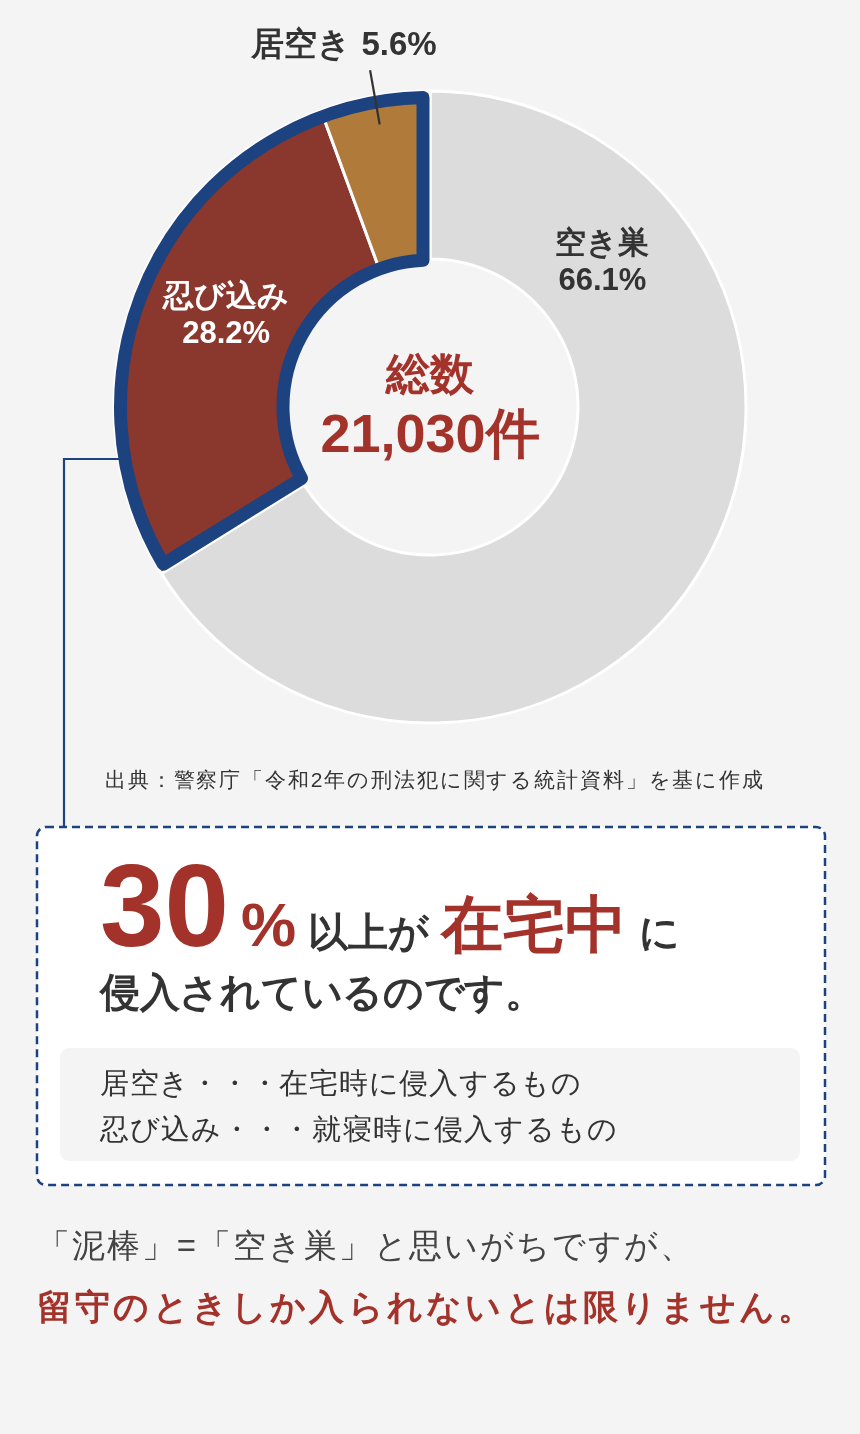 This screenshot has width=860, height=1434. Describe the element at coordinates (390, 906) in the screenshot. I see `text: 30%以上が在宅中に` at that location.